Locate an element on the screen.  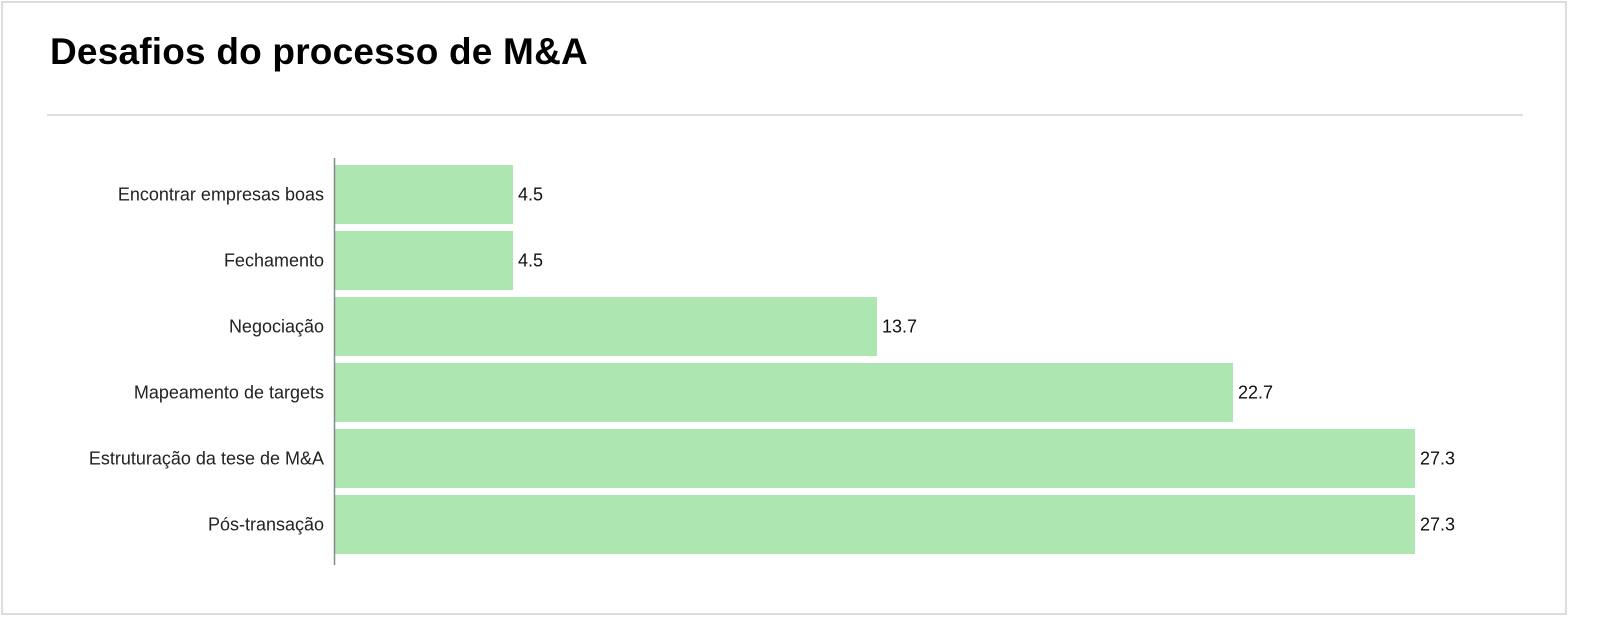
category-label: Negociação is located at coordinates (276, 327).